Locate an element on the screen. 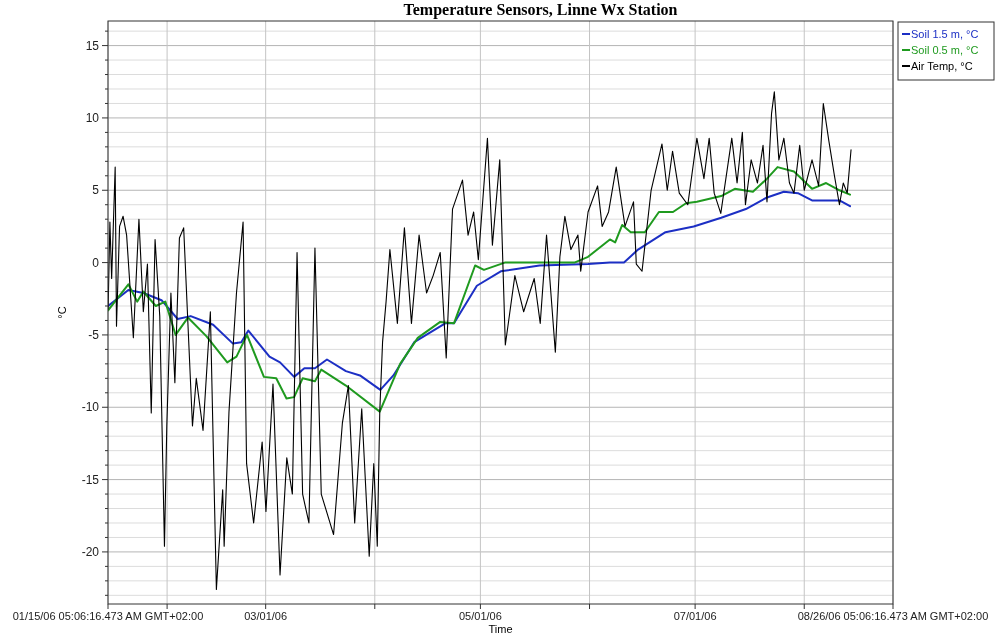 The width and height of the screenshot is (1003, 640). x-tick-label: 03/01/06 is located at coordinates (266, 616).